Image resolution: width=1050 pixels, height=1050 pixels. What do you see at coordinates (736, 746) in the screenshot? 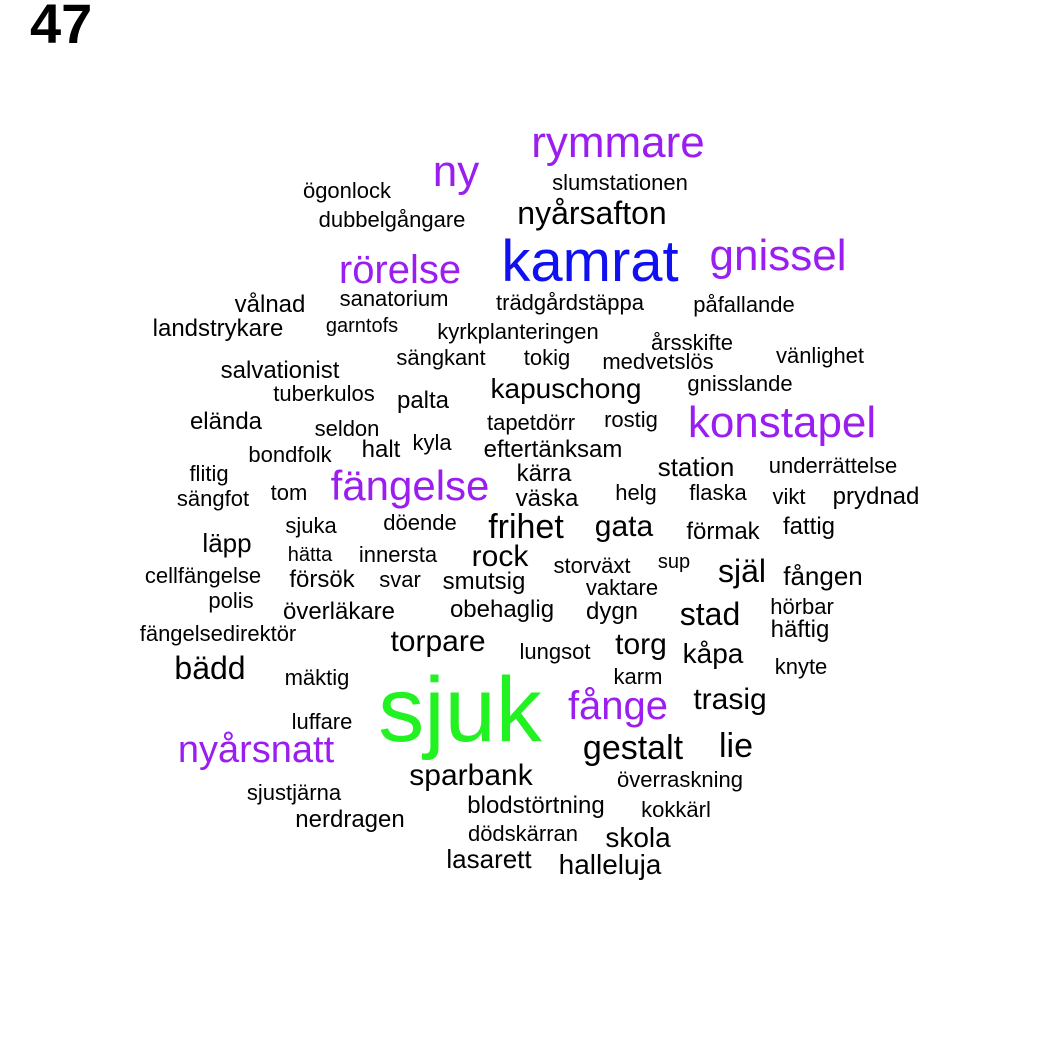
I see `word-88: lie` at bounding box center [736, 746].